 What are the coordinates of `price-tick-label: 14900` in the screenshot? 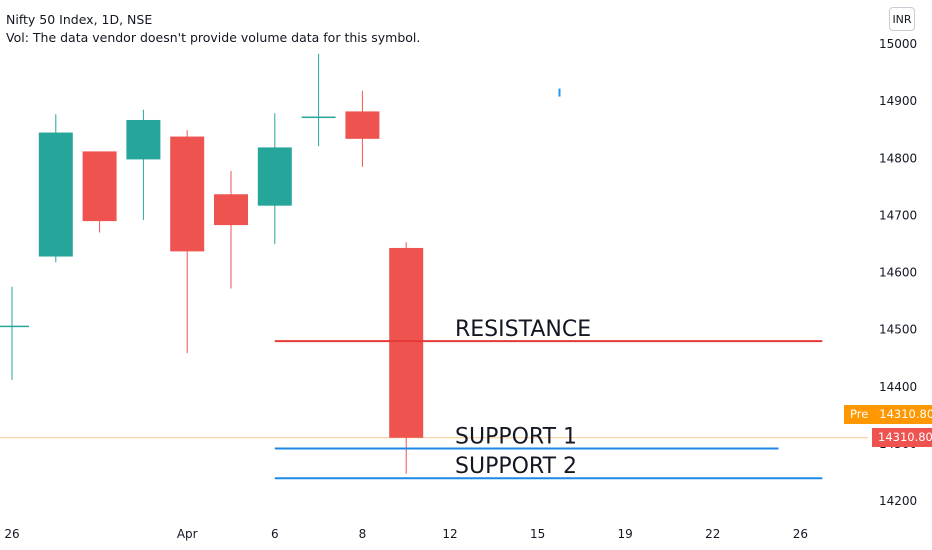 It's located at (898, 101).